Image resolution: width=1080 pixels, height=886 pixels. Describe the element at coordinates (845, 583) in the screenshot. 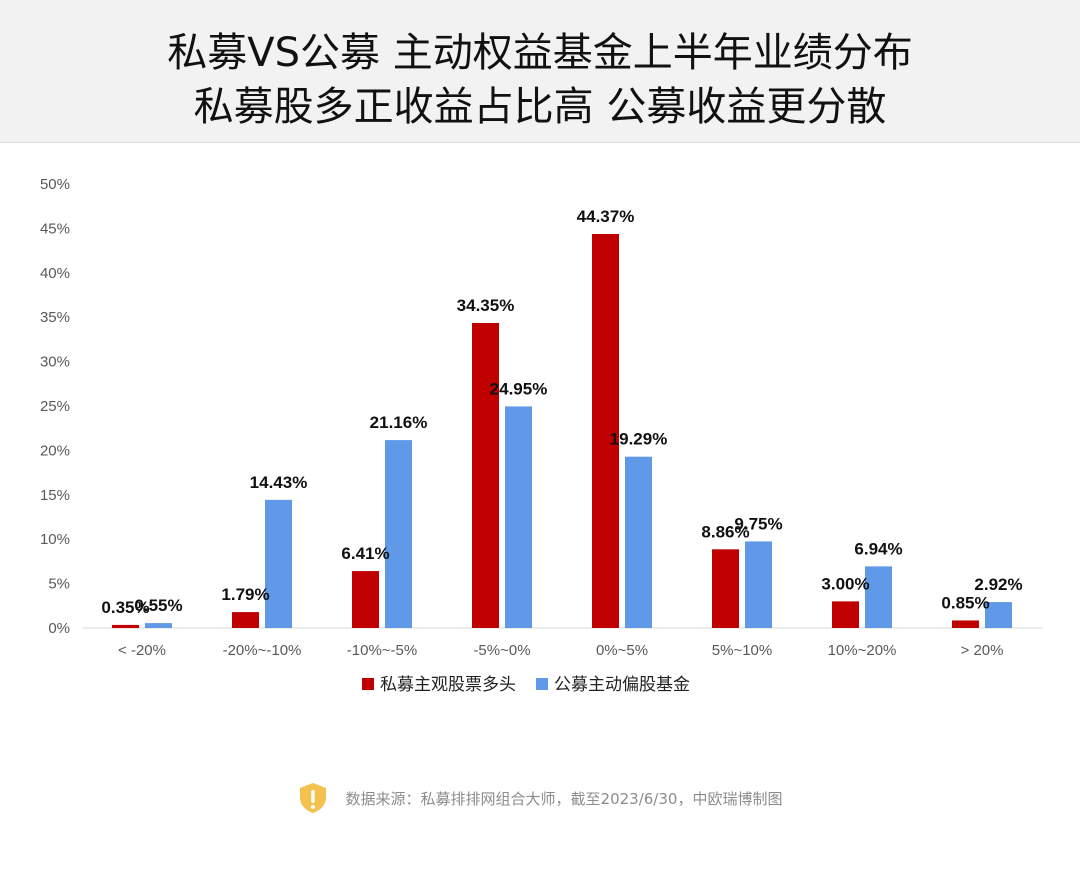

I see `data-label: 3.00%` at that location.